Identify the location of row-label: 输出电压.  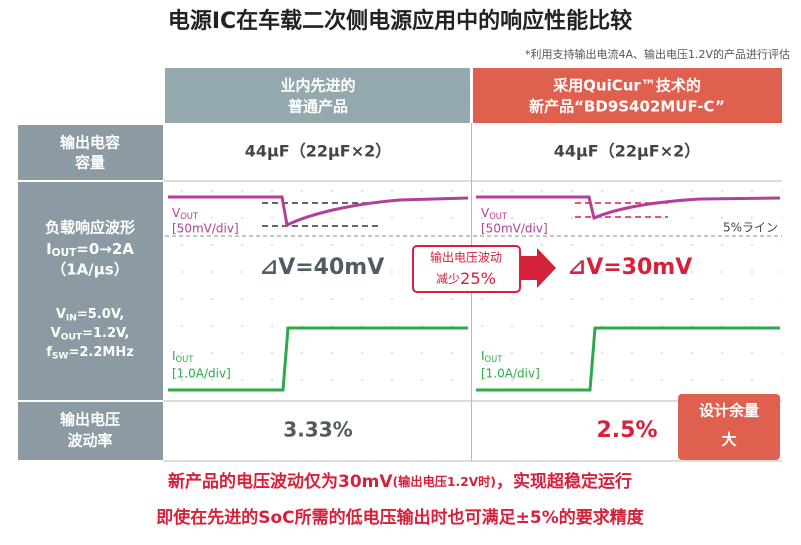
(90, 420).